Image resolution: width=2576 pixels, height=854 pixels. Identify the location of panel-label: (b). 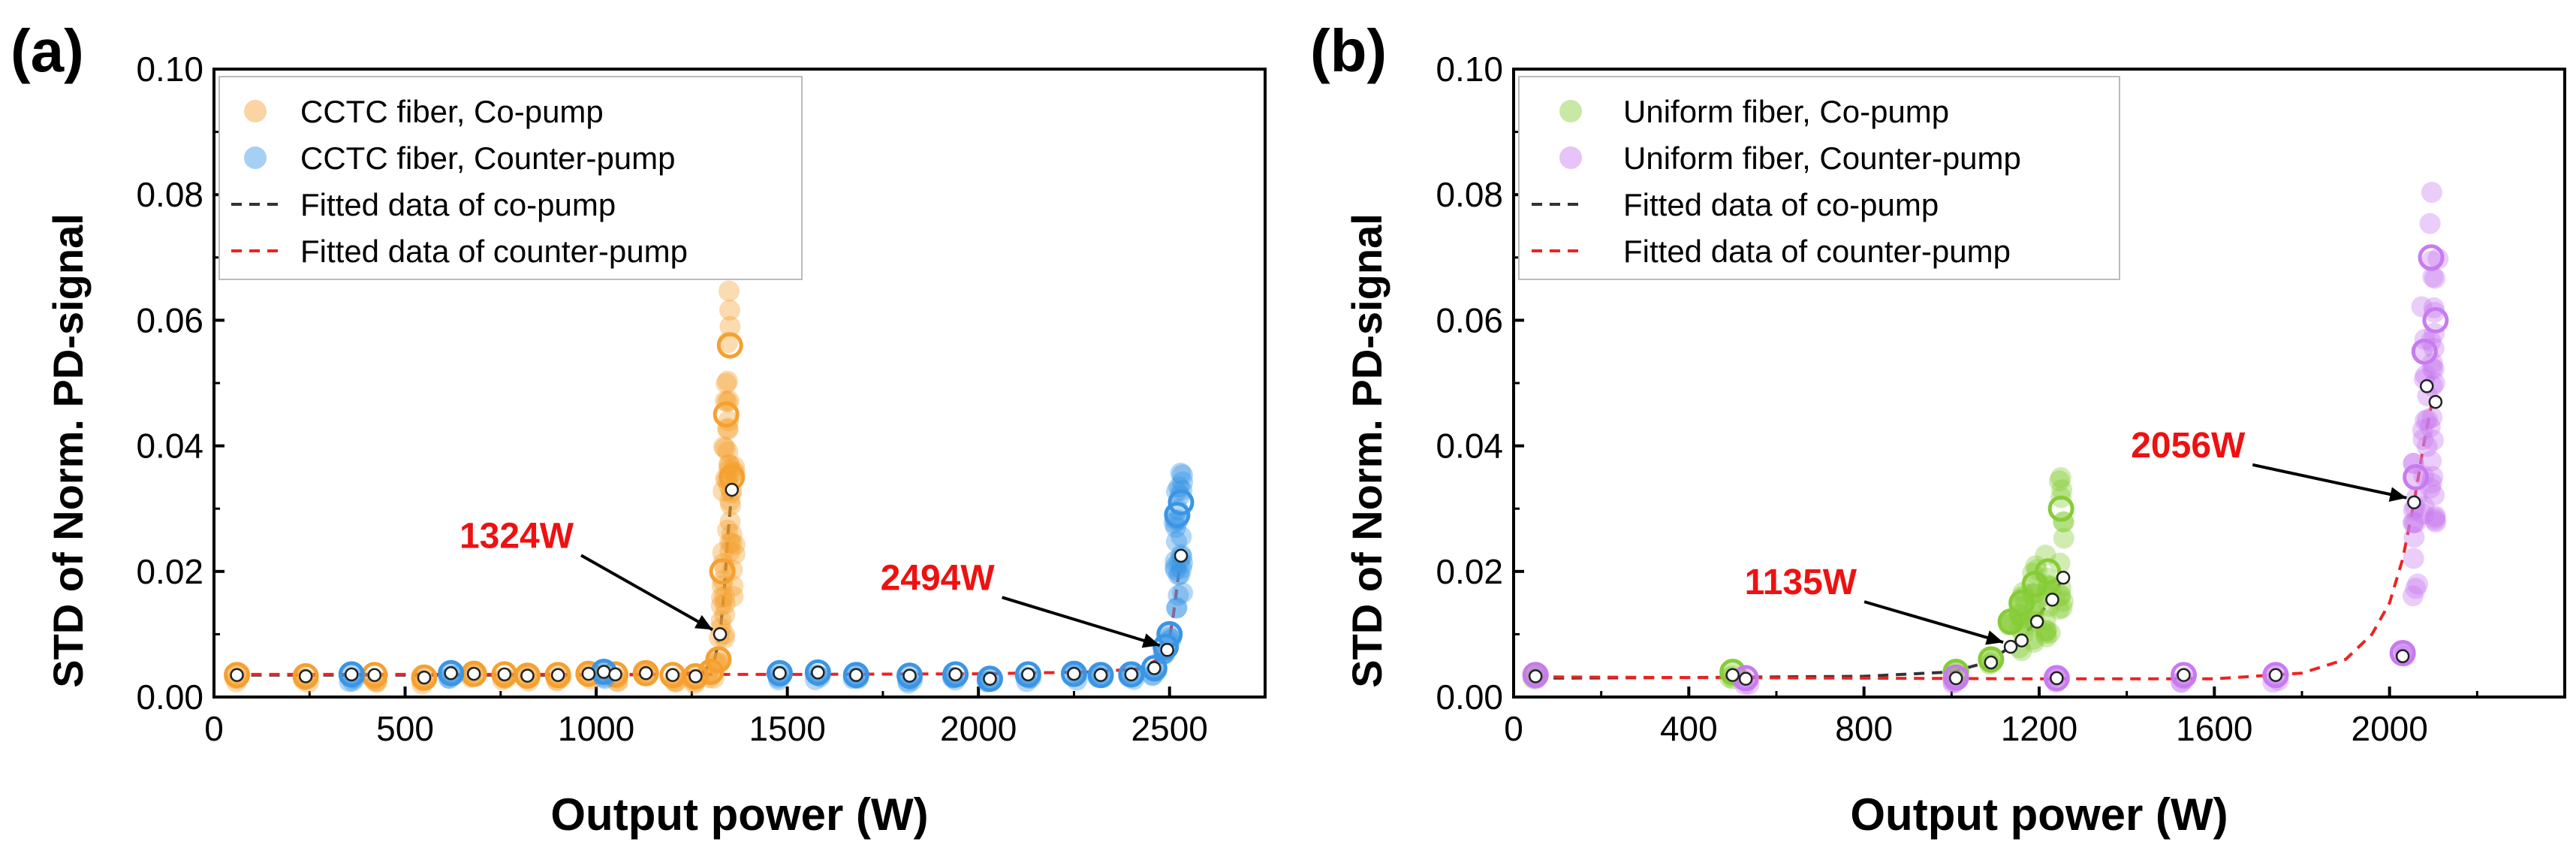
(1348, 51).